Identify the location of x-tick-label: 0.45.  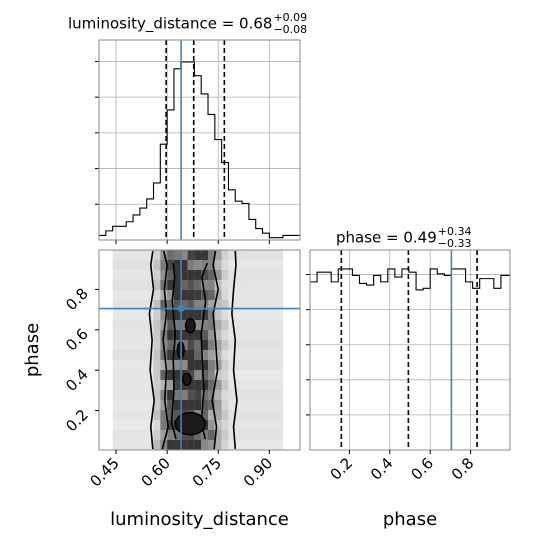
(105, 472).